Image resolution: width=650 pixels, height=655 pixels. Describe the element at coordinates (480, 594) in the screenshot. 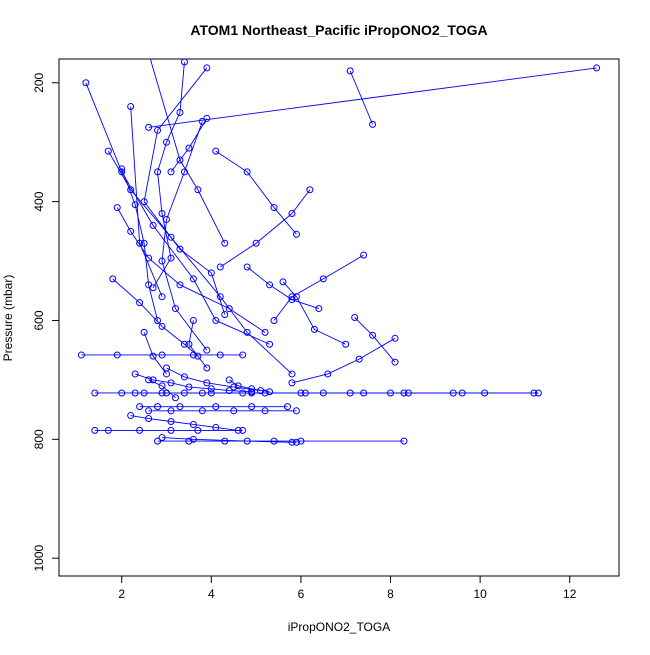

I see `x-tick-label: 10` at that location.